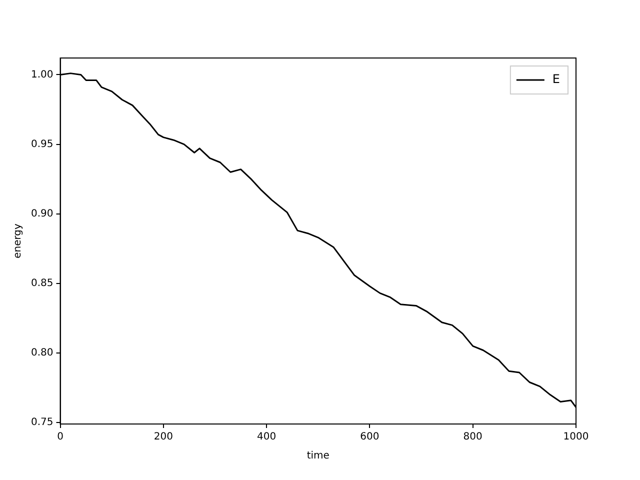 This screenshot has width=640, height=480. I want to click on x-tick-label: 400, so click(266, 437).